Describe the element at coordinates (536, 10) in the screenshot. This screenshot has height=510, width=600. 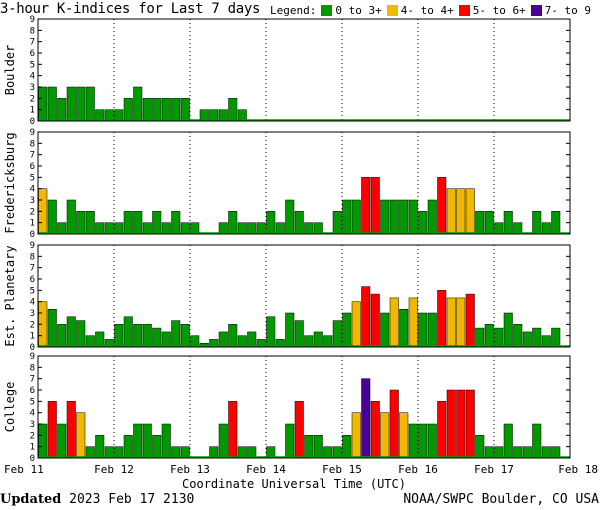
I see `legend-swatch-purple` at that location.